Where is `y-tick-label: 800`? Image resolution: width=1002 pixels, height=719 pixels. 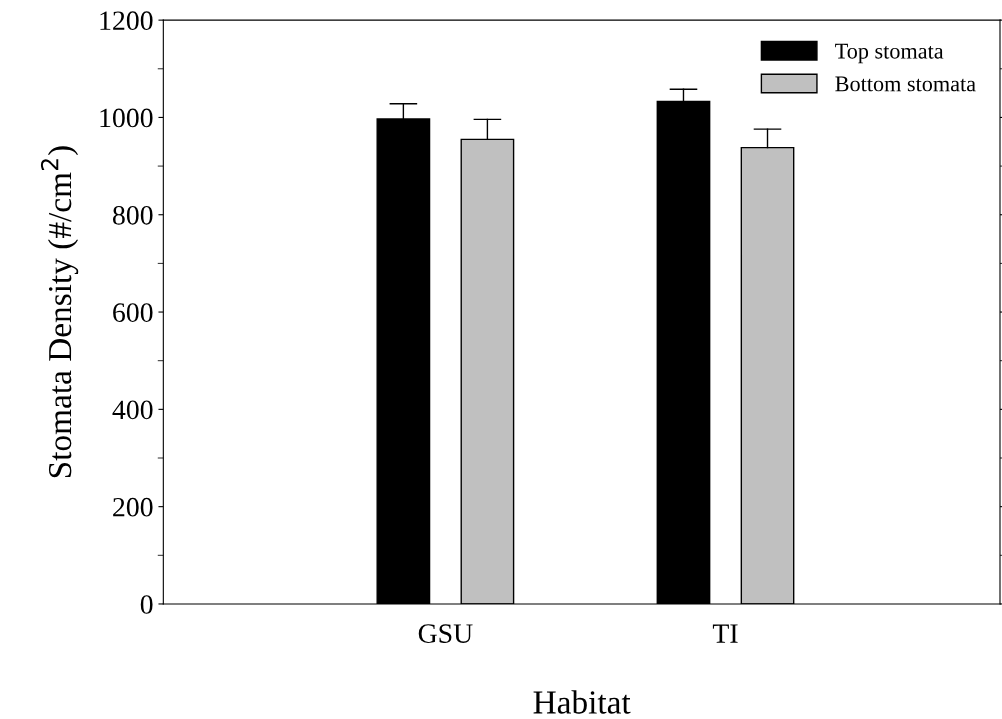
y-tick-label: 800 is located at coordinates (133, 215).